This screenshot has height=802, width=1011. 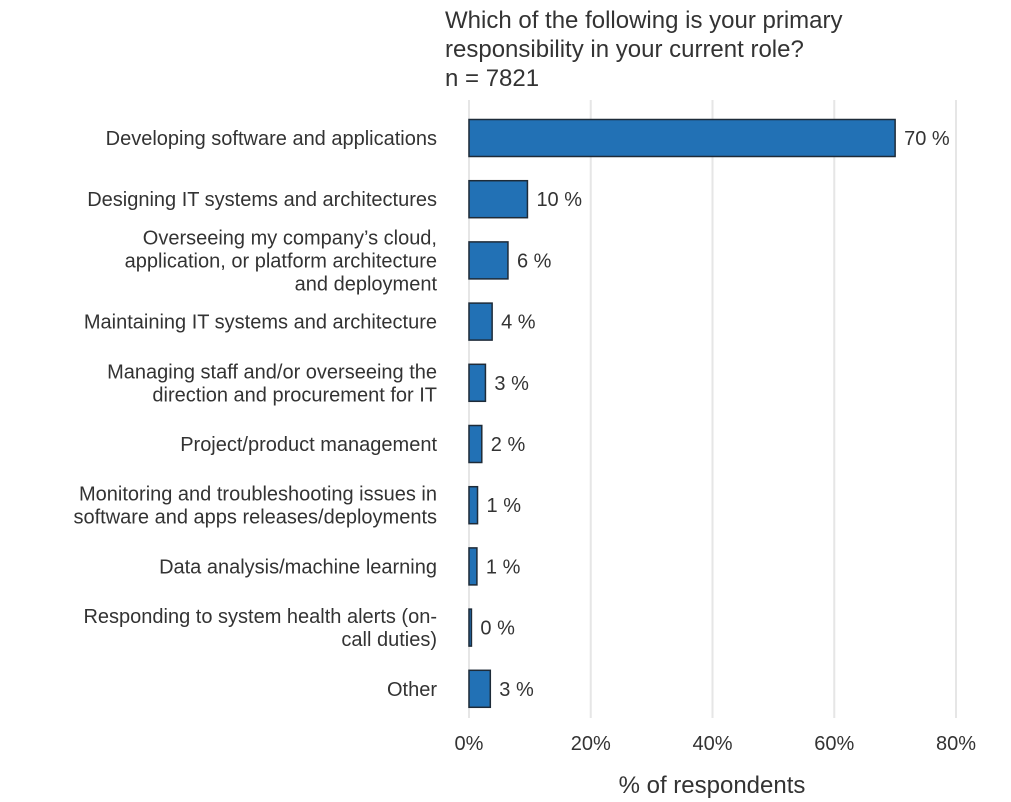 I want to click on category-label-line: application, or platform architecture, so click(x=281, y=261).